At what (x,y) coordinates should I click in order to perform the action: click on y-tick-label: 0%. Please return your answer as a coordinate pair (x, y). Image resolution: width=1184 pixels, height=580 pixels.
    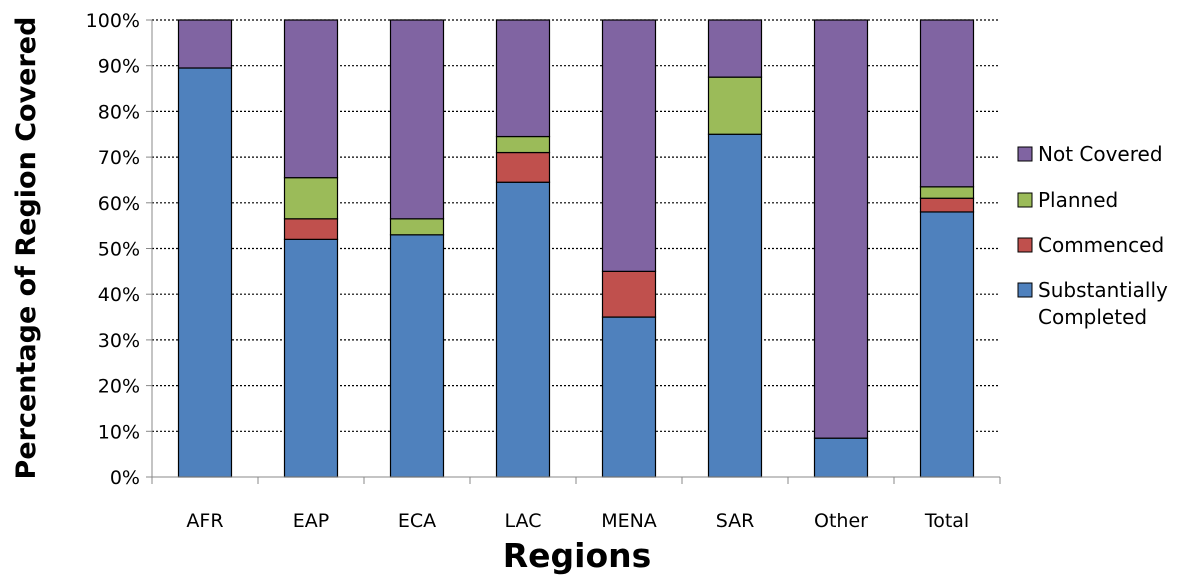
    Looking at the image, I should click on (125, 478).